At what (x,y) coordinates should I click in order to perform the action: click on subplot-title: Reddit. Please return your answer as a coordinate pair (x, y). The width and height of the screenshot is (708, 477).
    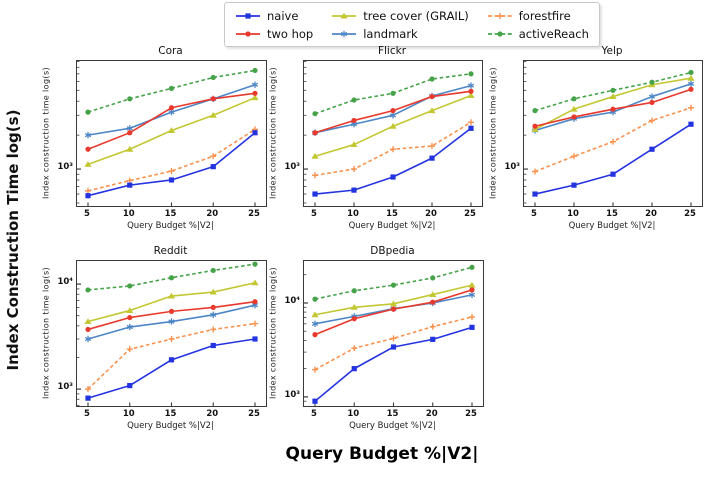
    Looking at the image, I should click on (170, 251).